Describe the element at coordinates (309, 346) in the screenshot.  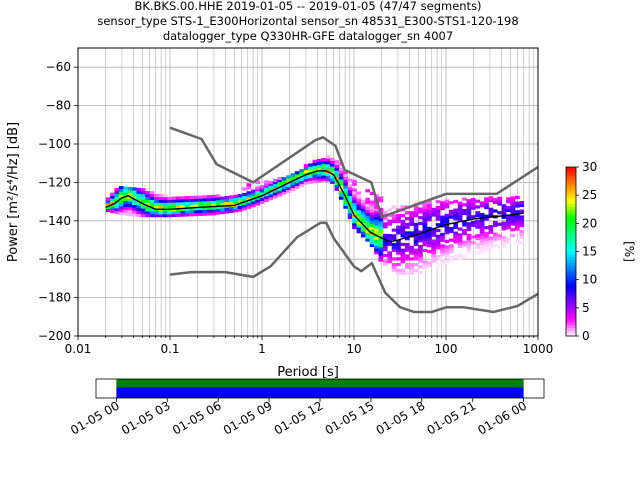
I see `x-axis: 0.01 0.1 1 10 100 1000` at that location.